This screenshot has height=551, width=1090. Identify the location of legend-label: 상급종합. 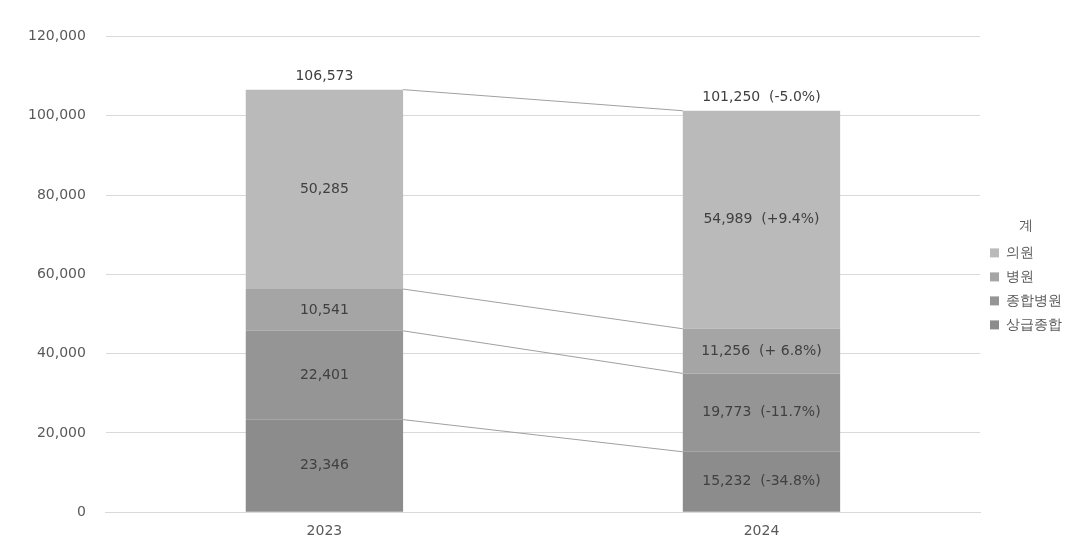
(1034, 323).